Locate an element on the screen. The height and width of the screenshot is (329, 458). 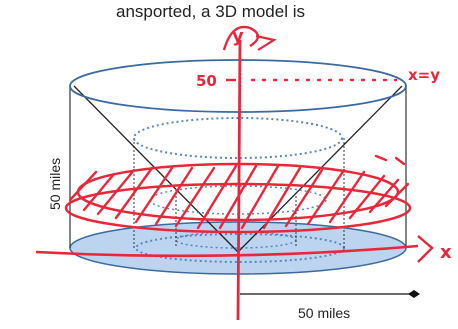
inner-top-dotted-circle is located at coordinates (238, 138).